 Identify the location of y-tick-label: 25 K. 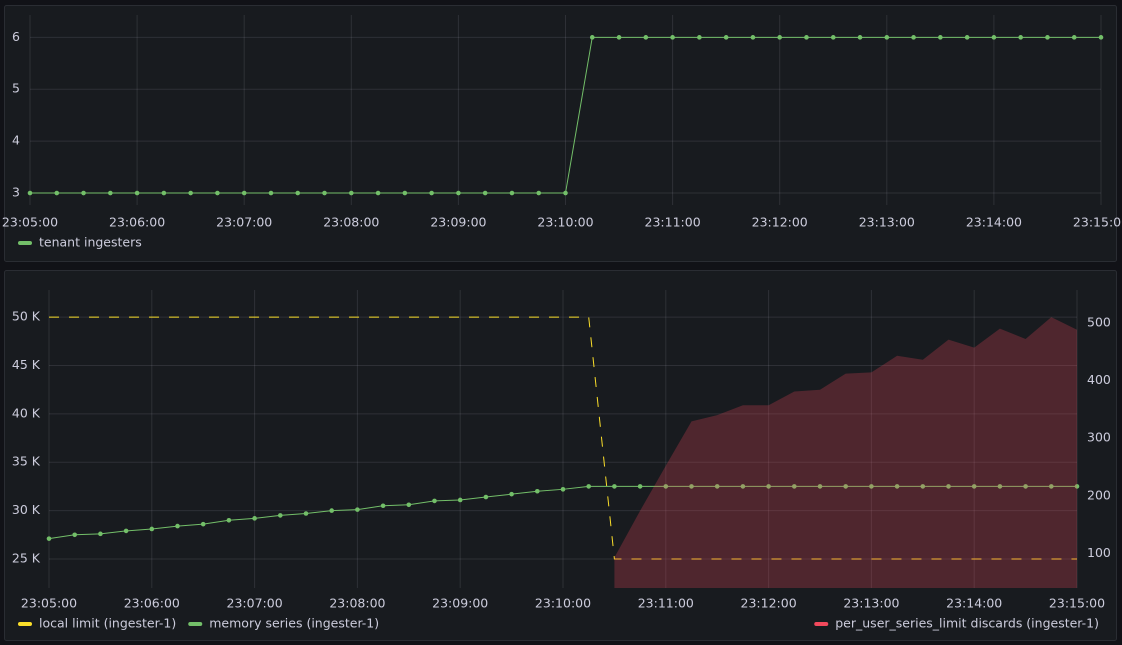
(26, 557).